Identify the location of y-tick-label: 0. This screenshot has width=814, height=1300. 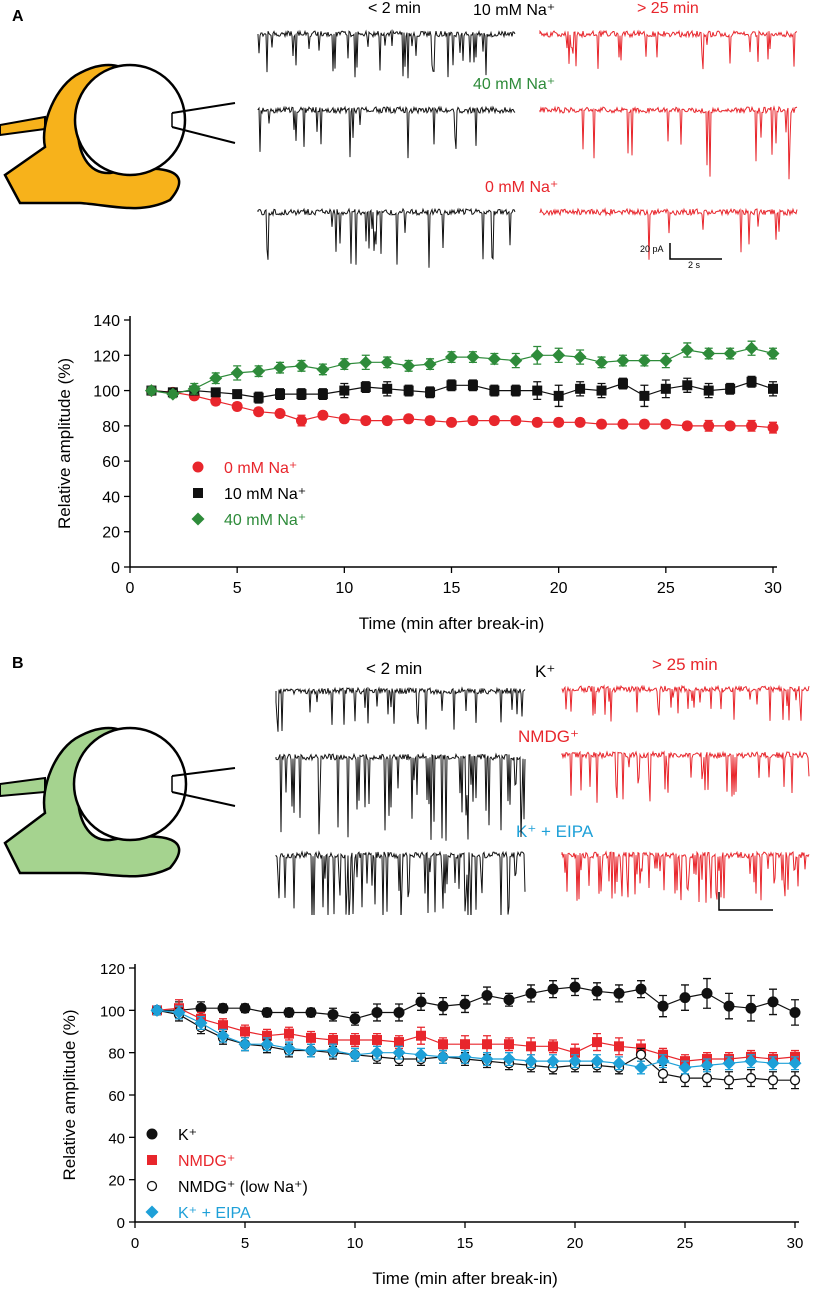
(121, 1223).